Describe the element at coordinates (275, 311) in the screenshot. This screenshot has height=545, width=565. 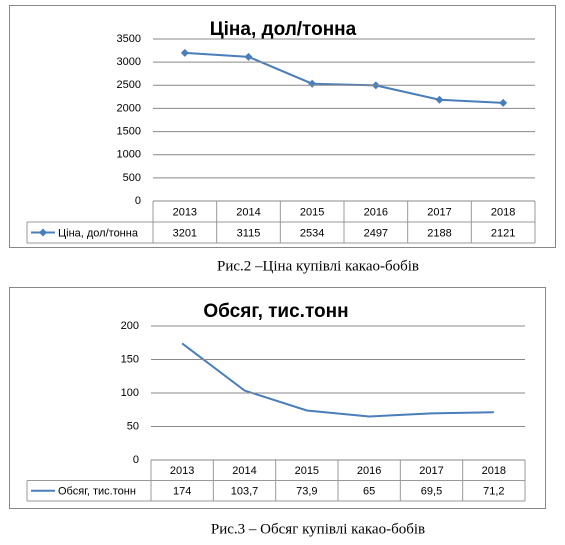
I see `chart-title: Обсяг, тис.тонн` at that location.